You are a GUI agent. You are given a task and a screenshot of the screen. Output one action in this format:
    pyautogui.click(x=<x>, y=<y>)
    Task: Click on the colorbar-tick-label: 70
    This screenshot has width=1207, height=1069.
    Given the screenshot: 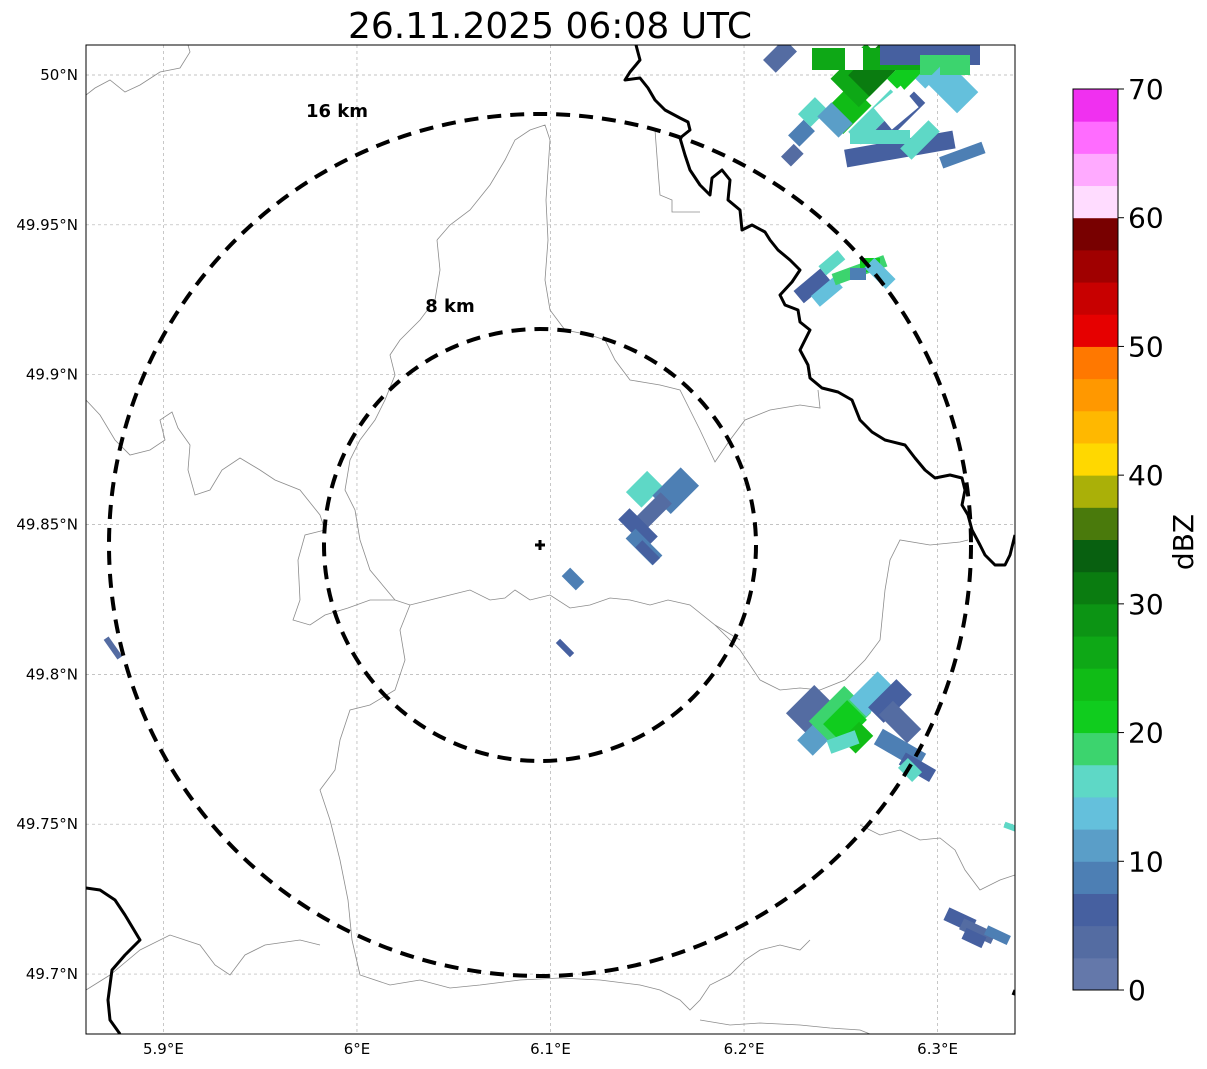 What is the action you would take?
    pyautogui.click(x=1146, y=89)
    